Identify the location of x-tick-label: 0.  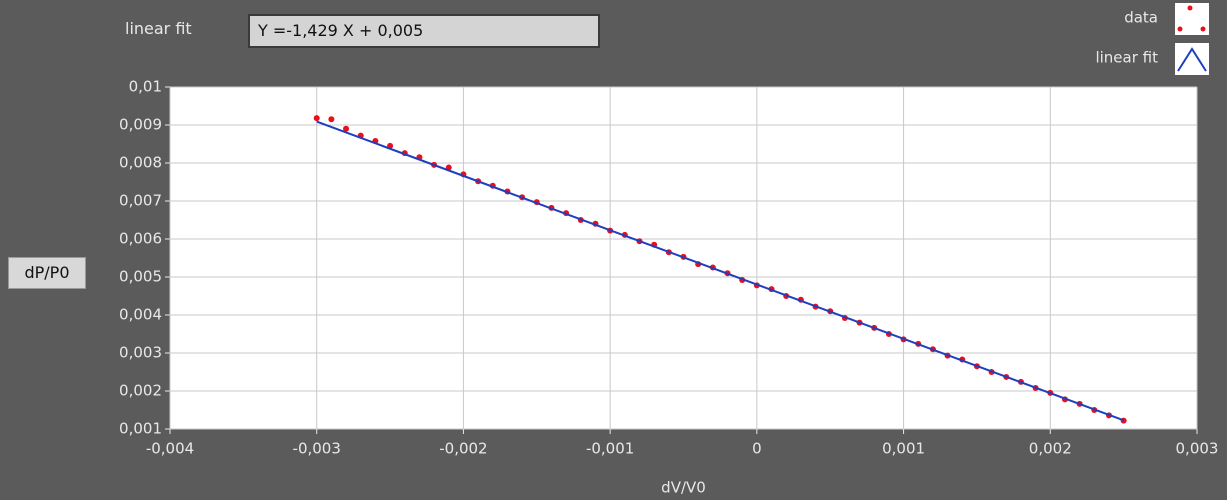
(757, 449).